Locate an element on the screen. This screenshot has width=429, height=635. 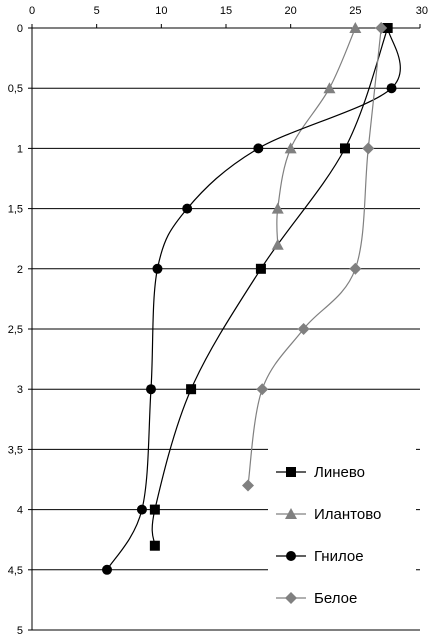
y-tick-label: 5 is located at coordinates (20, 630).